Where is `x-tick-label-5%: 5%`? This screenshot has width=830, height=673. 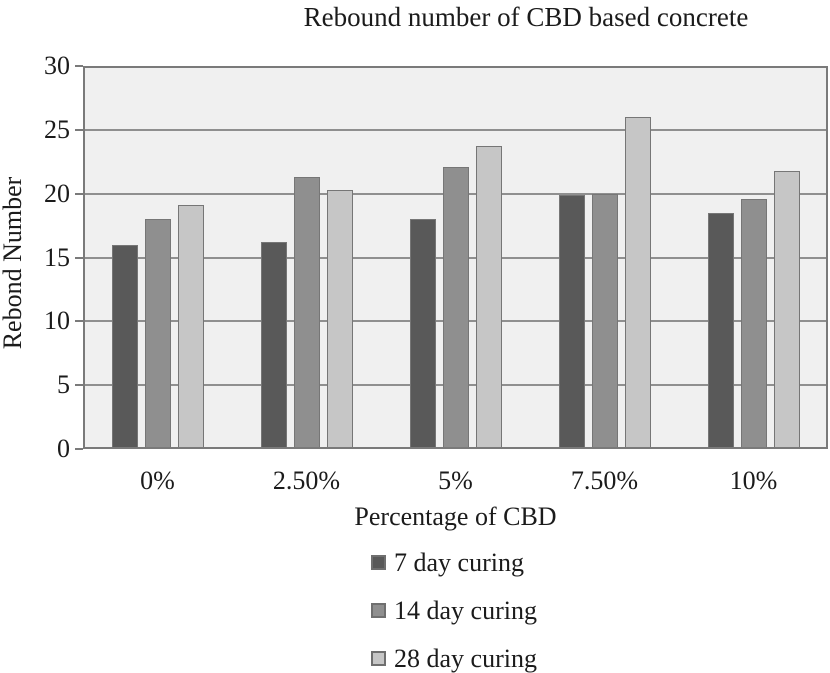
x-tick-label-5%: 5% is located at coordinates (455, 480).